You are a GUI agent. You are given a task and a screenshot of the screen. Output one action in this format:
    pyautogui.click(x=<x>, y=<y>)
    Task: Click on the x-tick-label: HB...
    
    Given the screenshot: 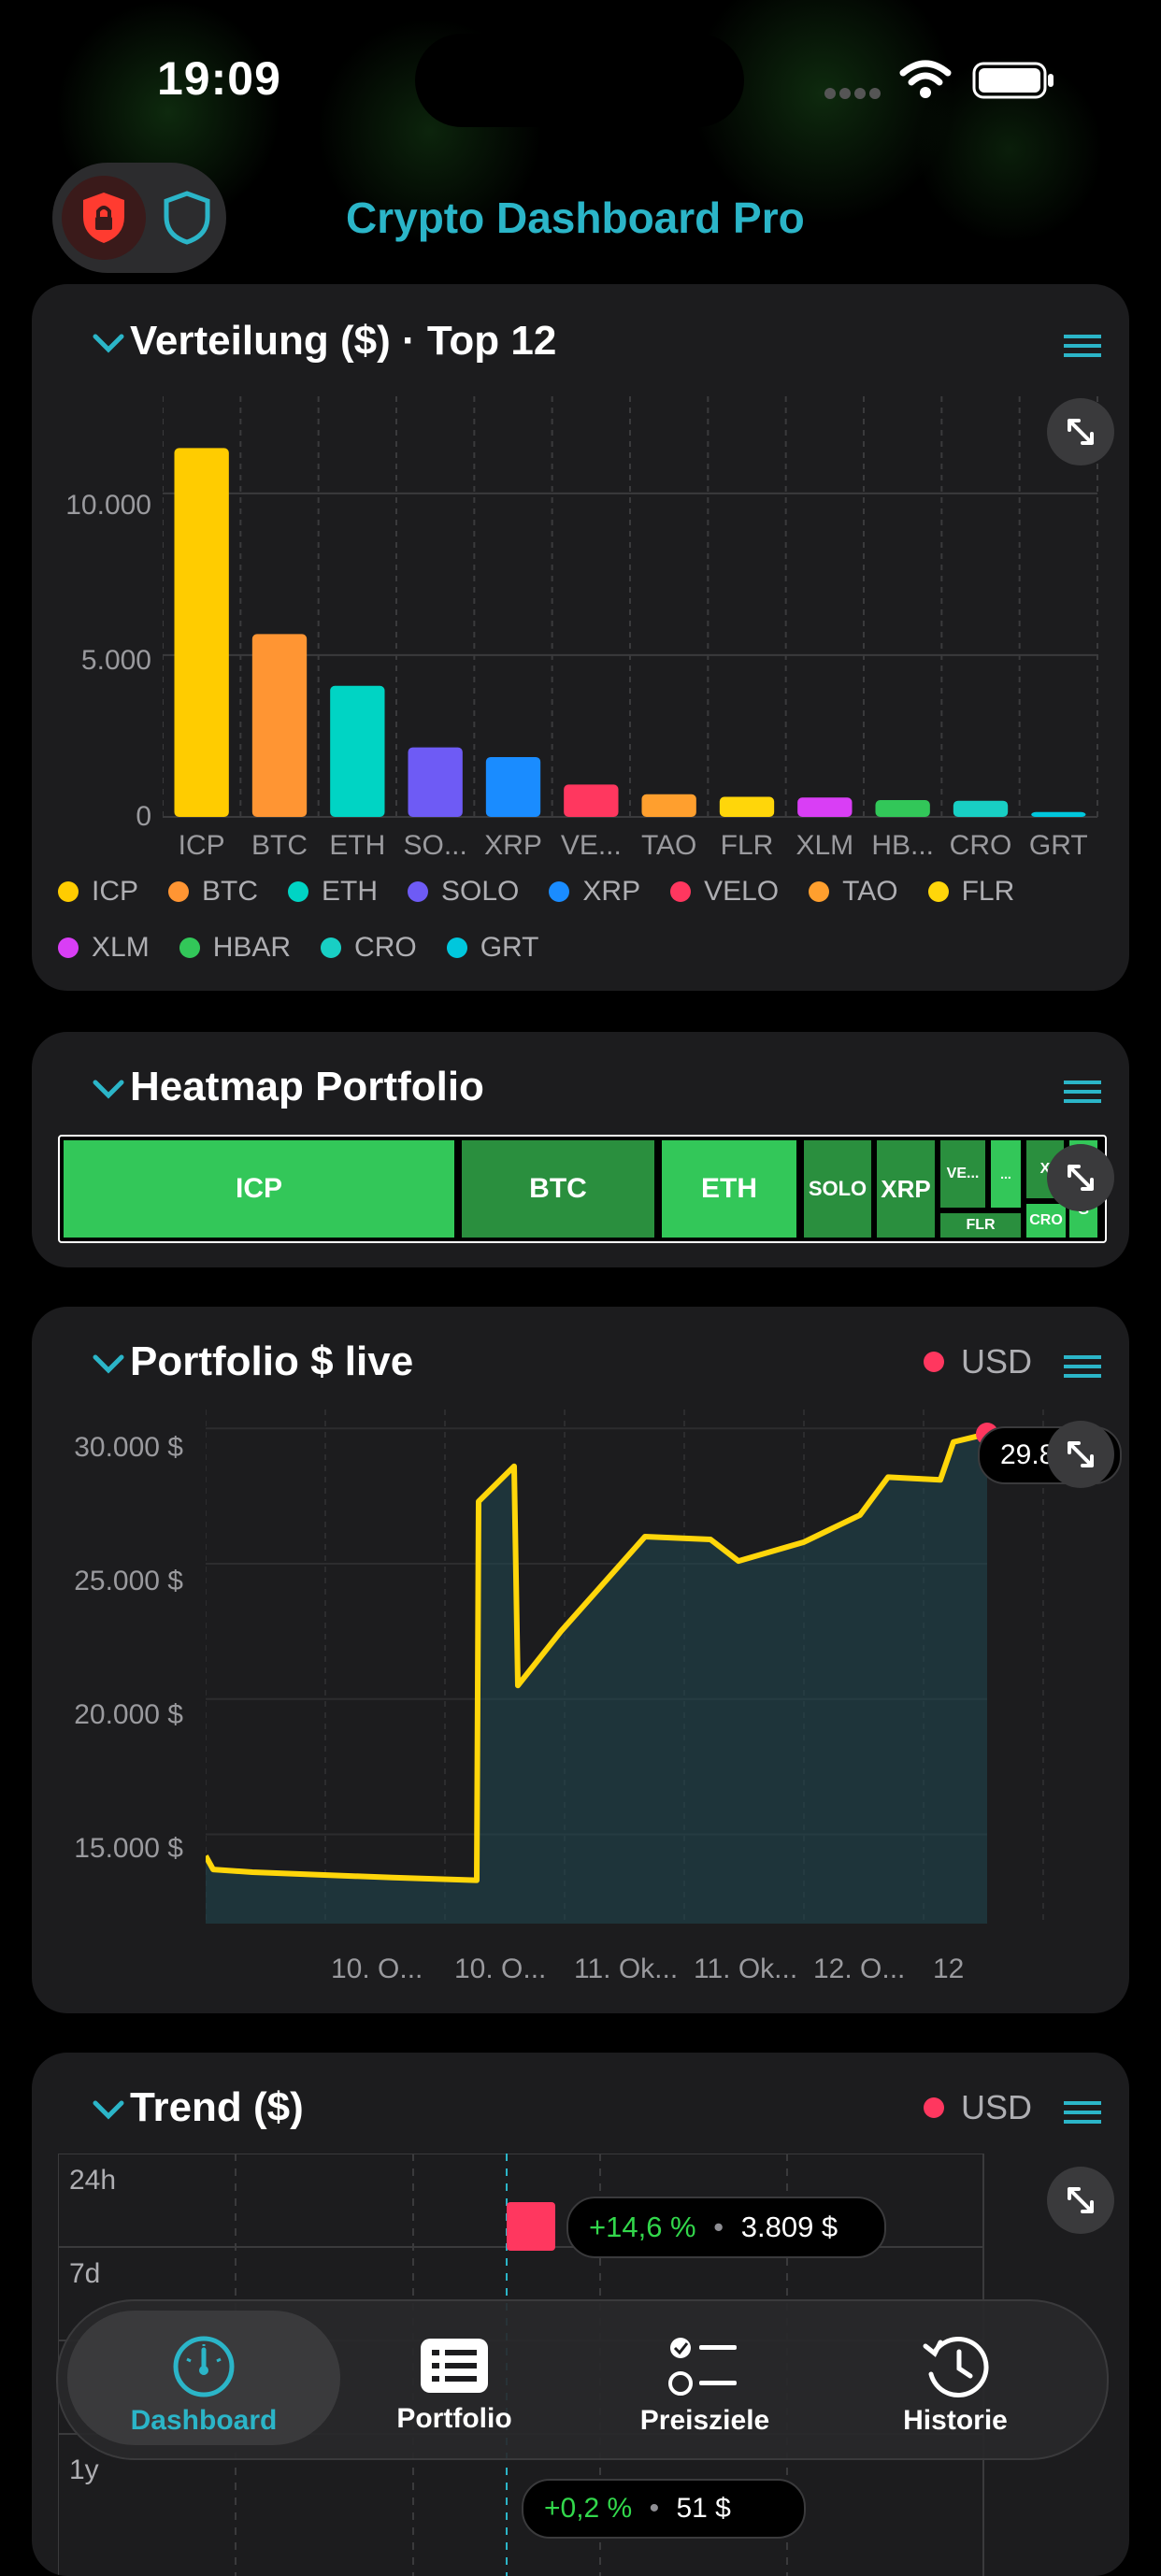 What is the action you would take?
    pyautogui.click(x=902, y=845)
    